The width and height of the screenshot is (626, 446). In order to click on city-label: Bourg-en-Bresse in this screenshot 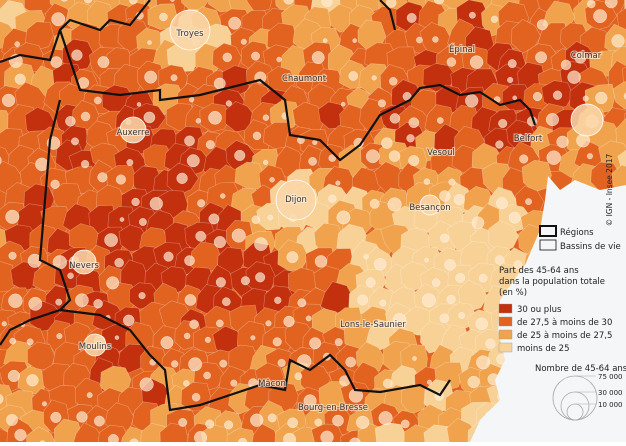, I will do `click(333, 408)`.